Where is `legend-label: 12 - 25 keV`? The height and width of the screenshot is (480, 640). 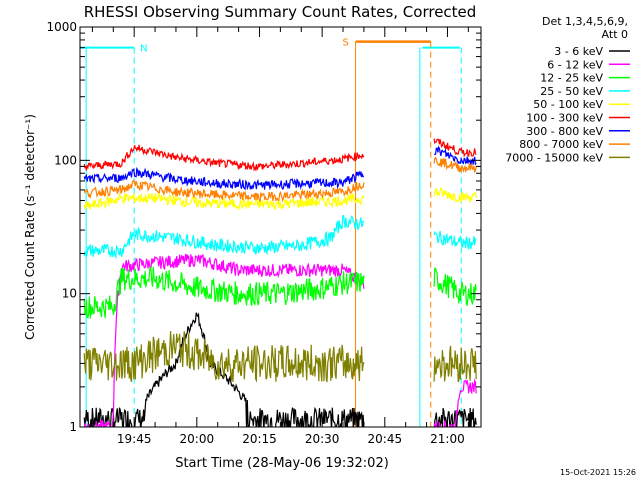
legend-label: 12 - 25 keV is located at coordinates (571, 78).